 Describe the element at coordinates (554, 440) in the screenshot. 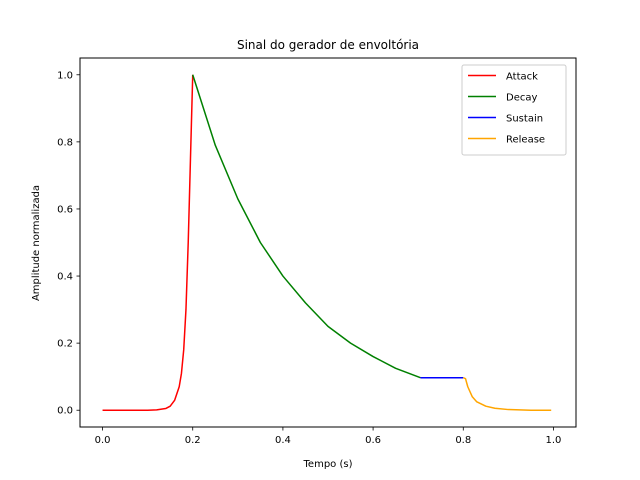

I see `x-tick-label: 1.0` at that location.